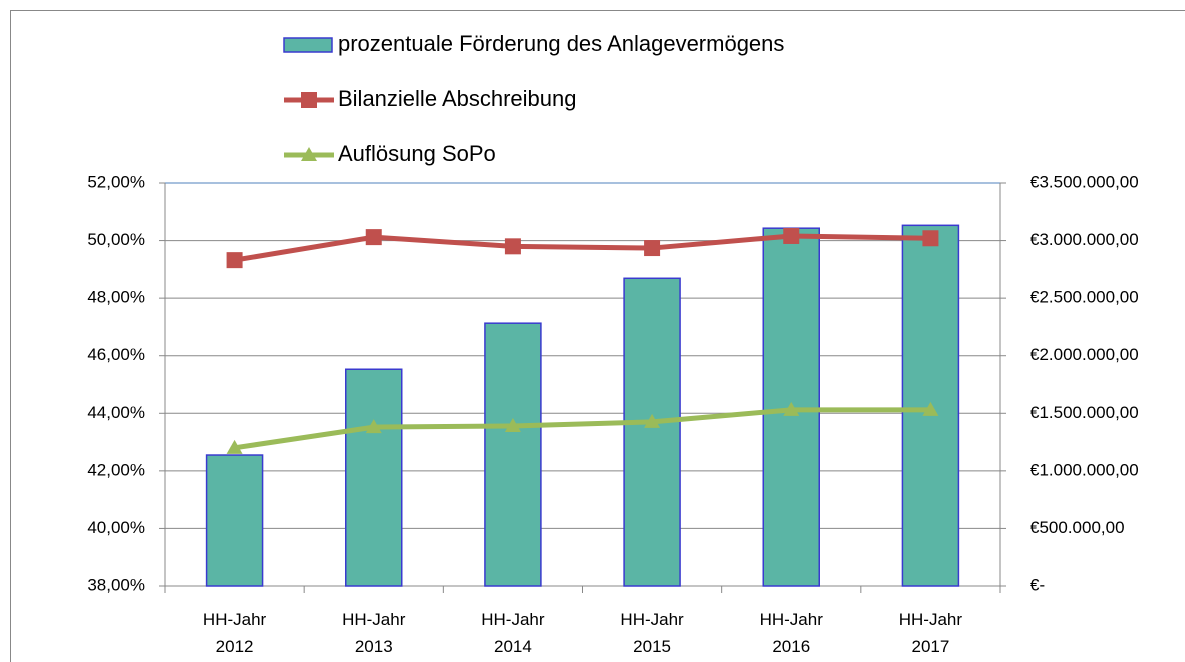 The width and height of the screenshot is (1185, 662). I want to click on x-tick-label: HH-Jahr 2017, so click(930, 633).